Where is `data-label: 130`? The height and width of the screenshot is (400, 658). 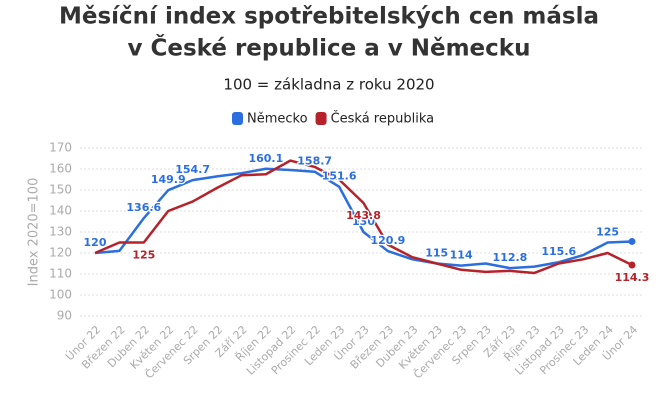
data-label: 130 is located at coordinates (363, 221).